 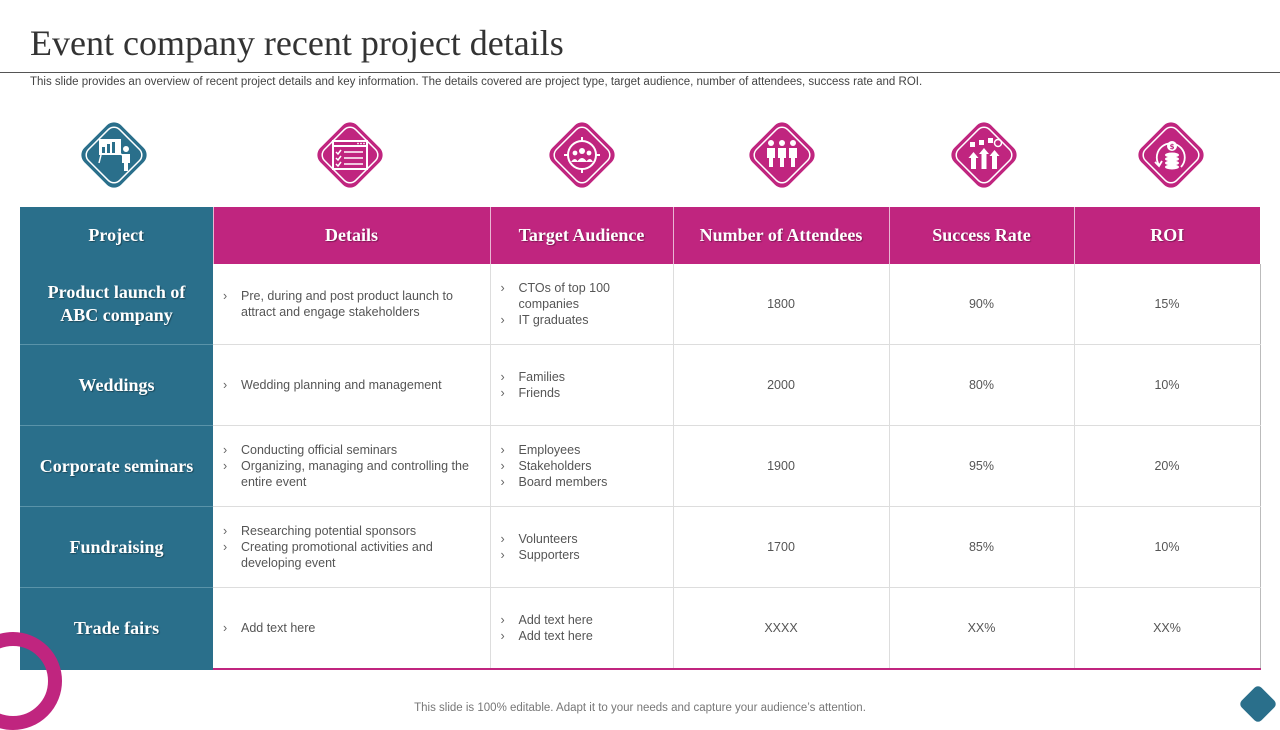 What do you see at coordinates (582, 377) in the screenshot?
I see `audience-item: Families` at bounding box center [582, 377].